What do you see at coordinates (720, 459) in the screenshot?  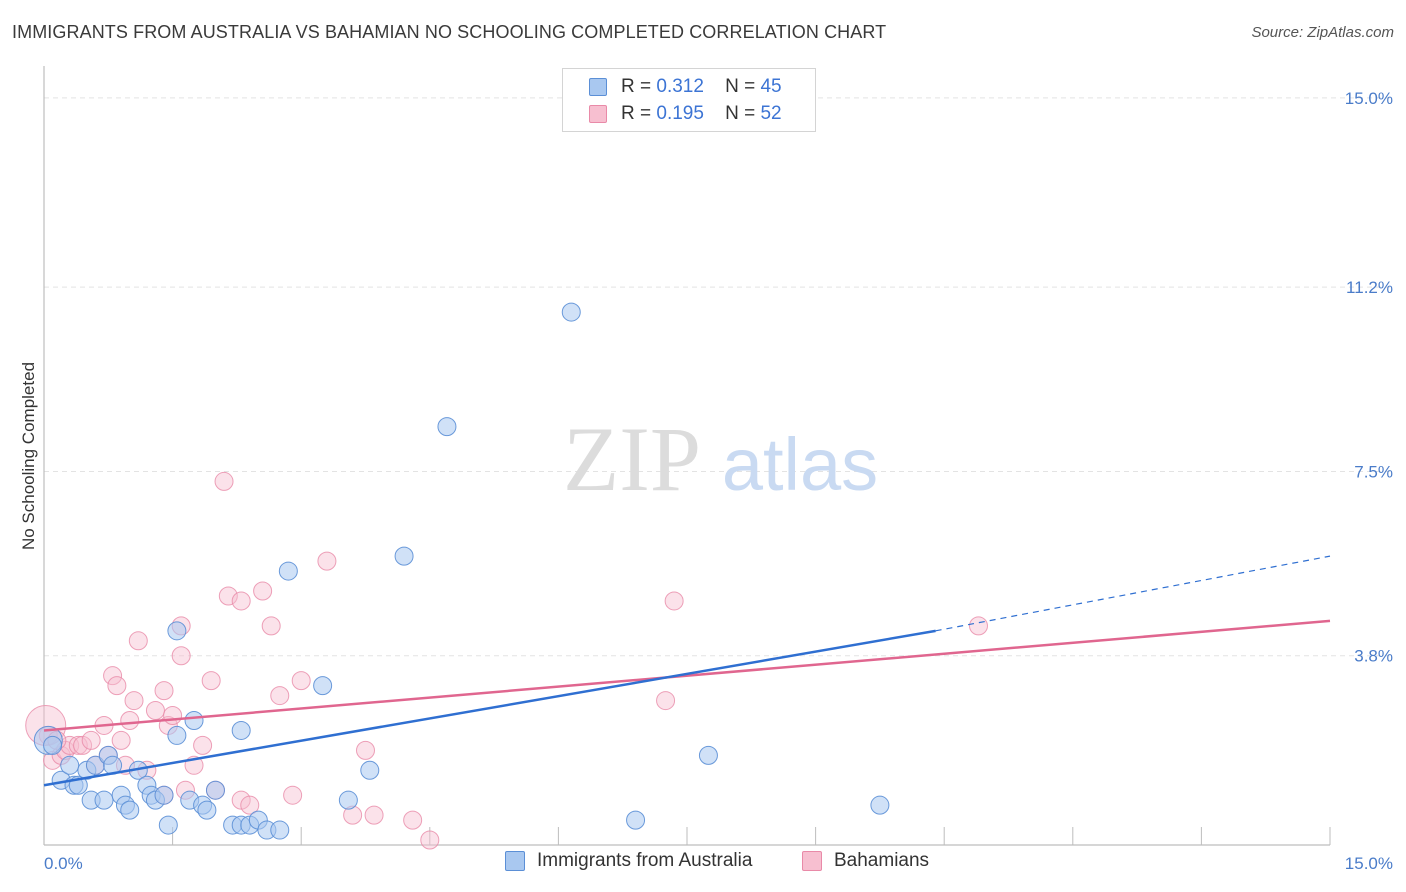 I see `watermark: ZIP atlas` at bounding box center [720, 459].